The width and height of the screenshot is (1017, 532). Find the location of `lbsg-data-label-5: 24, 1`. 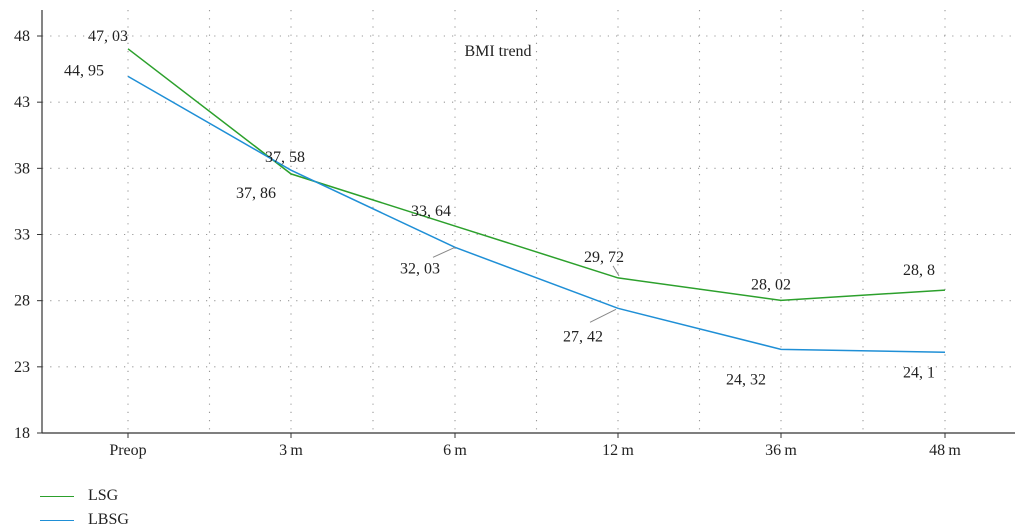

lbsg-data-label-5: 24, 1 is located at coordinates (919, 372).